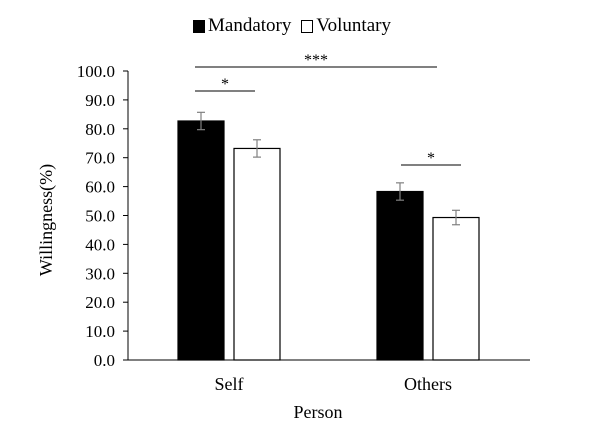  What do you see at coordinates (431, 158) in the screenshot?
I see `significance-others-label: *` at bounding box center [431, 158].